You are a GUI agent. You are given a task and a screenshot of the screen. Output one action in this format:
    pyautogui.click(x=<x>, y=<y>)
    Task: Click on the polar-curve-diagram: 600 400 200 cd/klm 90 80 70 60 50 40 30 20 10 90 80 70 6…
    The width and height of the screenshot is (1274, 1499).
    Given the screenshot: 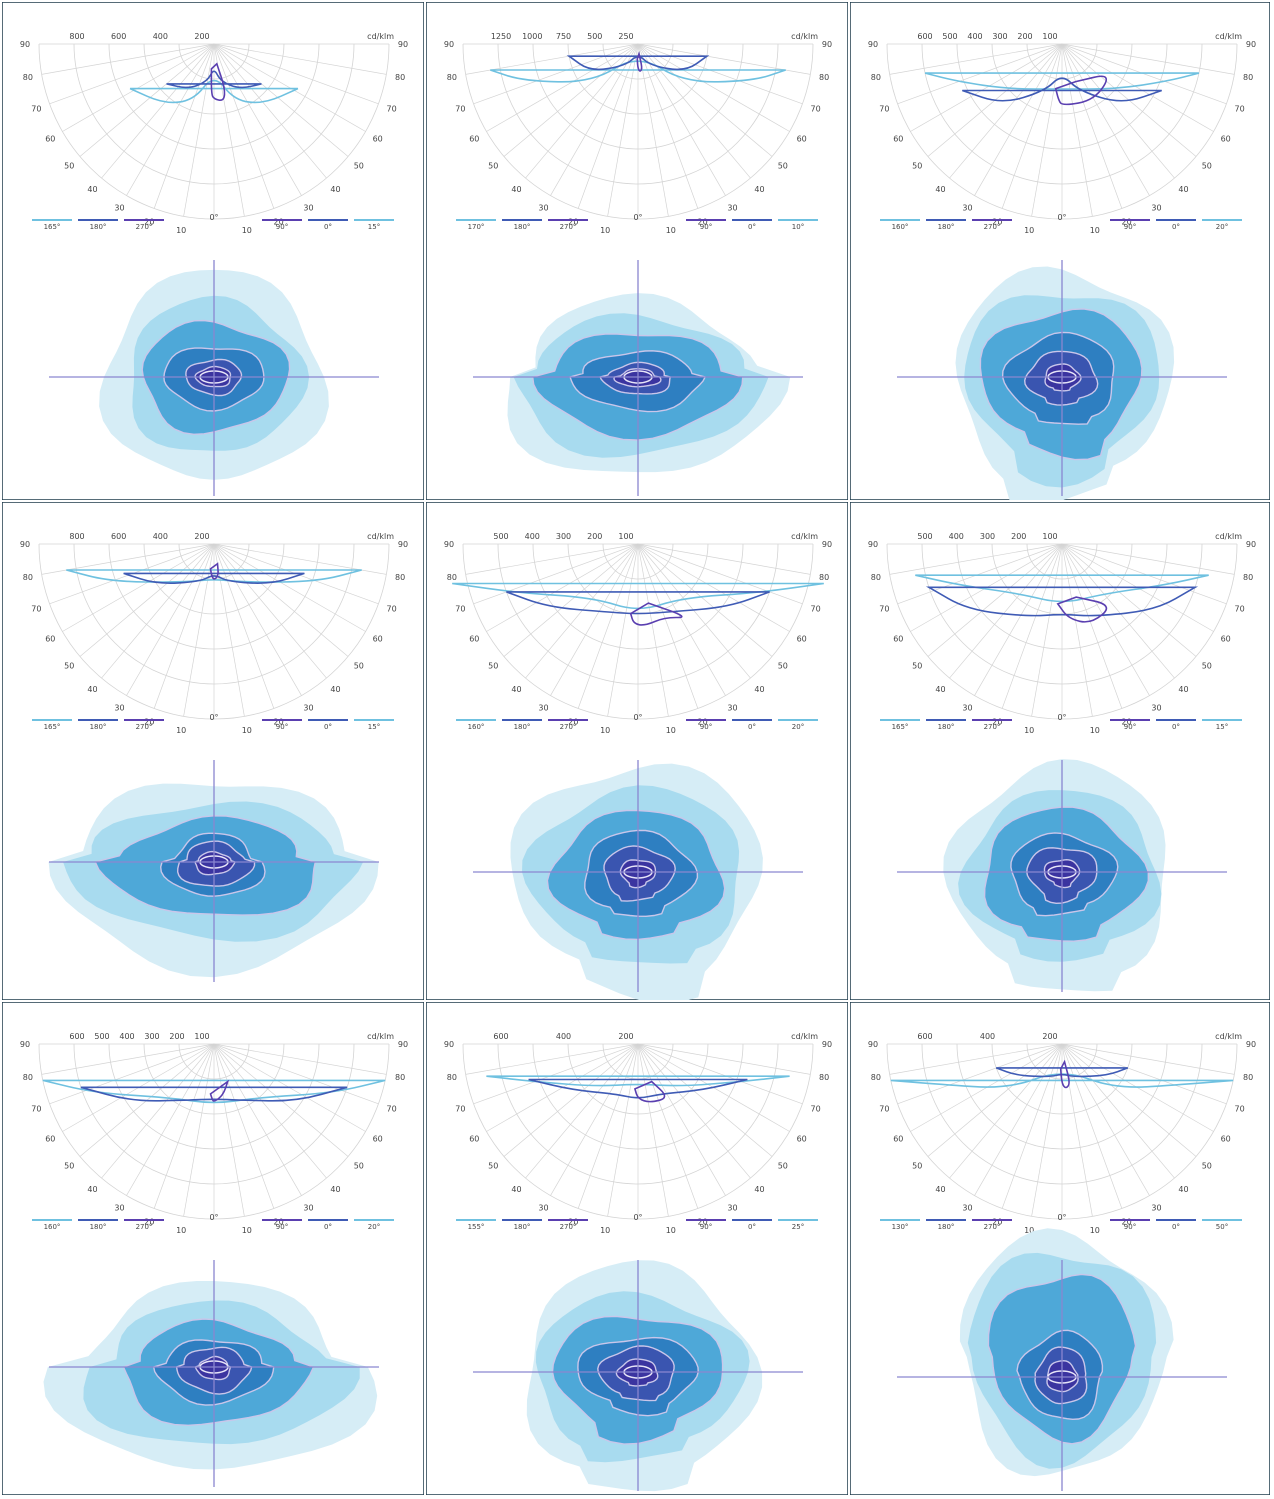 What is the action you would take?
    pyautogui.click(x=1062, y=1133)
    